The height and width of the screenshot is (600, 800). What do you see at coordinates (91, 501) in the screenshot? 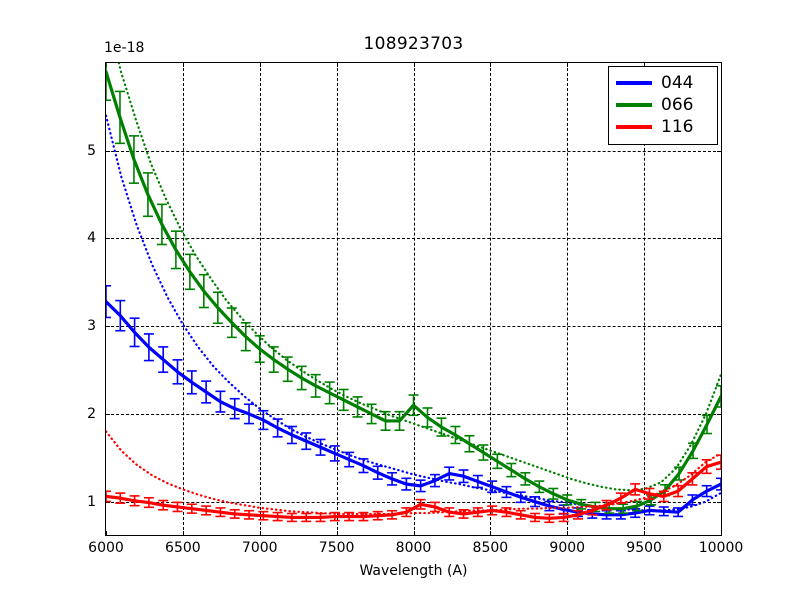
I see `y-tick-label: 1` at bounding box center [91, 501].